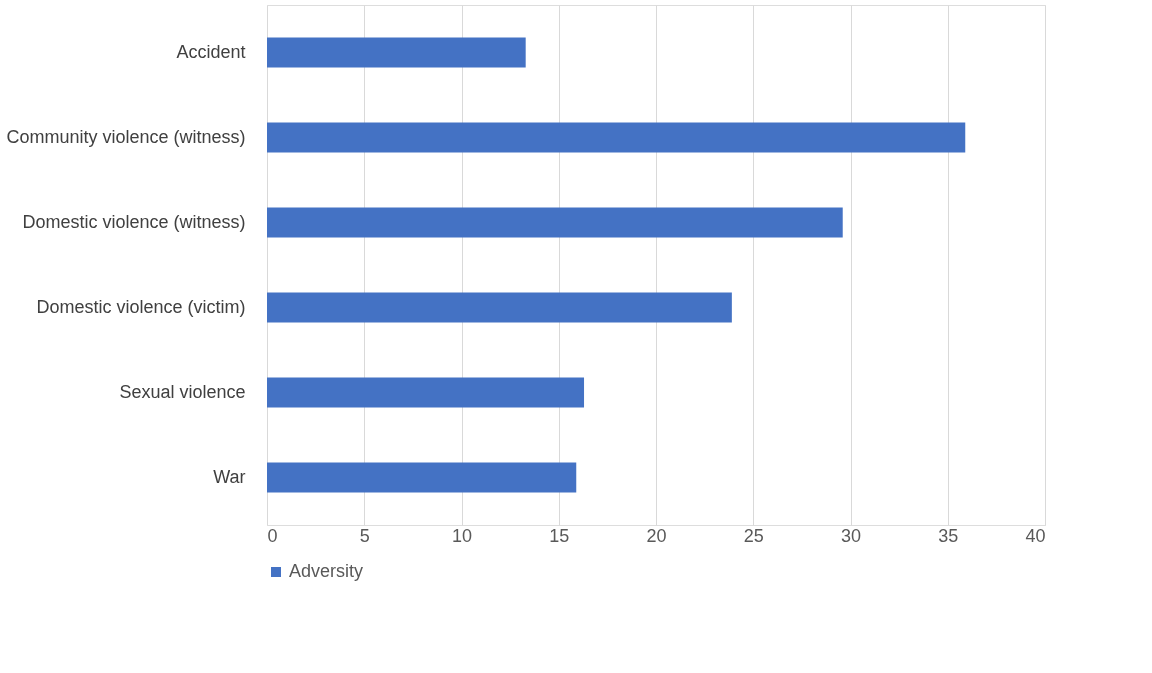 Image resolution: width=1152 pixels, height=673 pixels. What do you see at coordinates (559, 535) in the screenshot?
I see `x-tick-label: 15` at bounding box center [559, 535].